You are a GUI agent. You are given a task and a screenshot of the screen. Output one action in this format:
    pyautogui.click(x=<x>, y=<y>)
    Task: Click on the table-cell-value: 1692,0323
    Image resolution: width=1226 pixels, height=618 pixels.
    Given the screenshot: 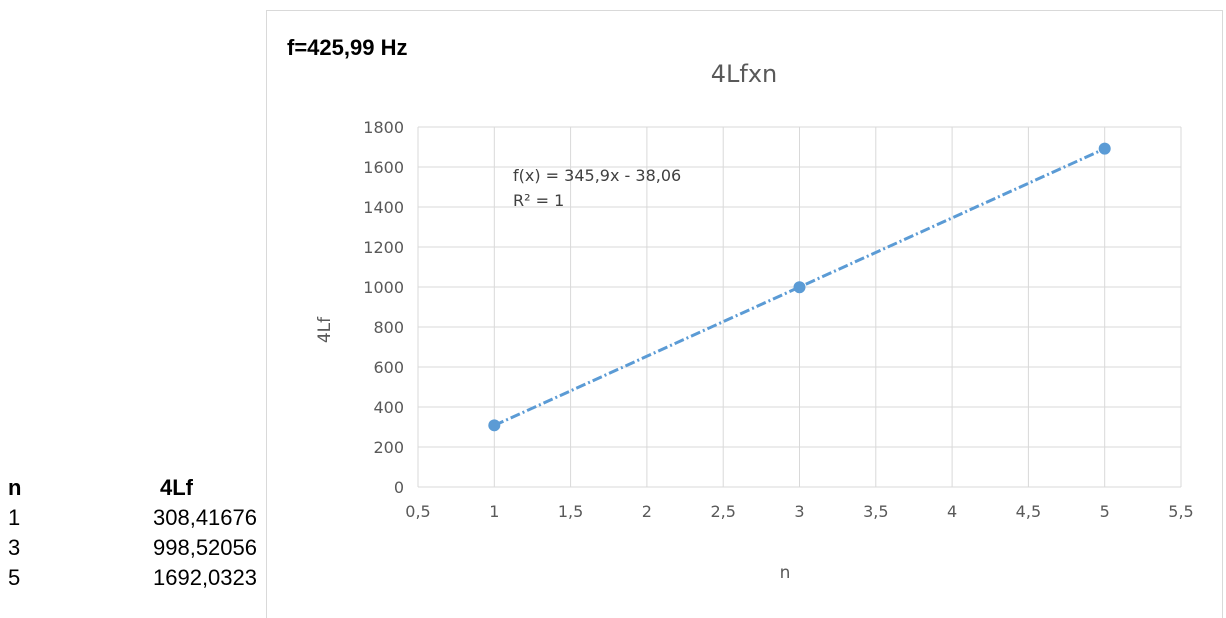 What is the action you would take?
    pyautogui.click(x=205, y=577)
    